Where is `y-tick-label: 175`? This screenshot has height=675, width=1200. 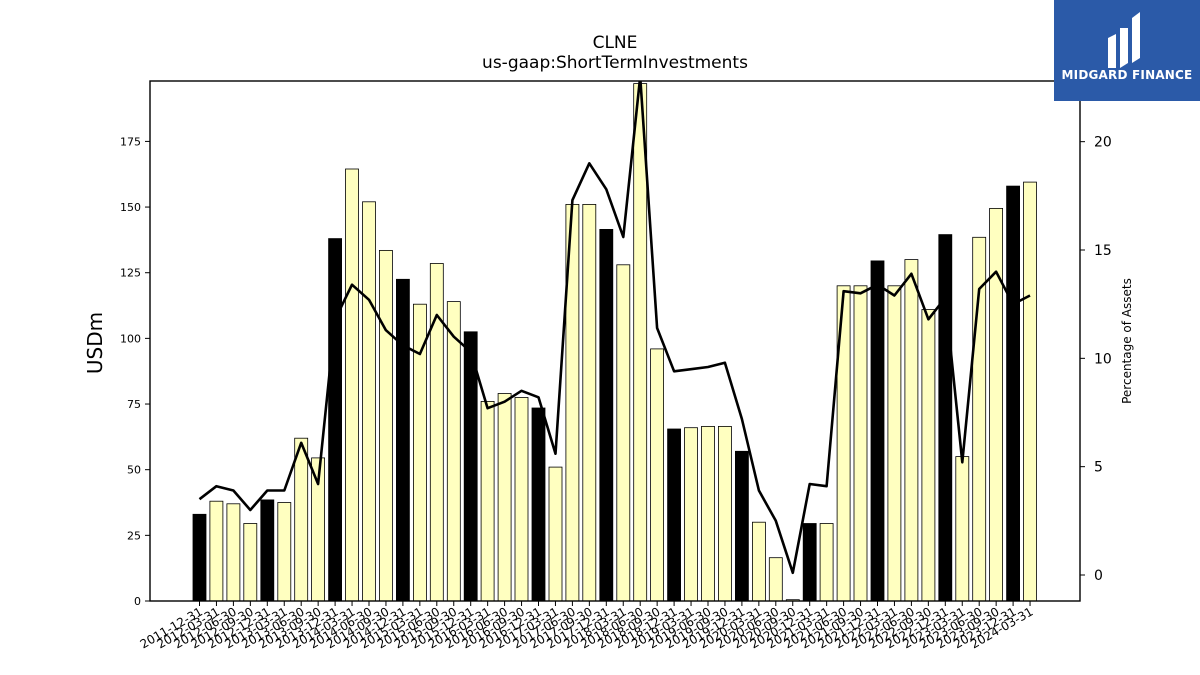 y-tick-label: 175 is located at coordinates (130, 141).